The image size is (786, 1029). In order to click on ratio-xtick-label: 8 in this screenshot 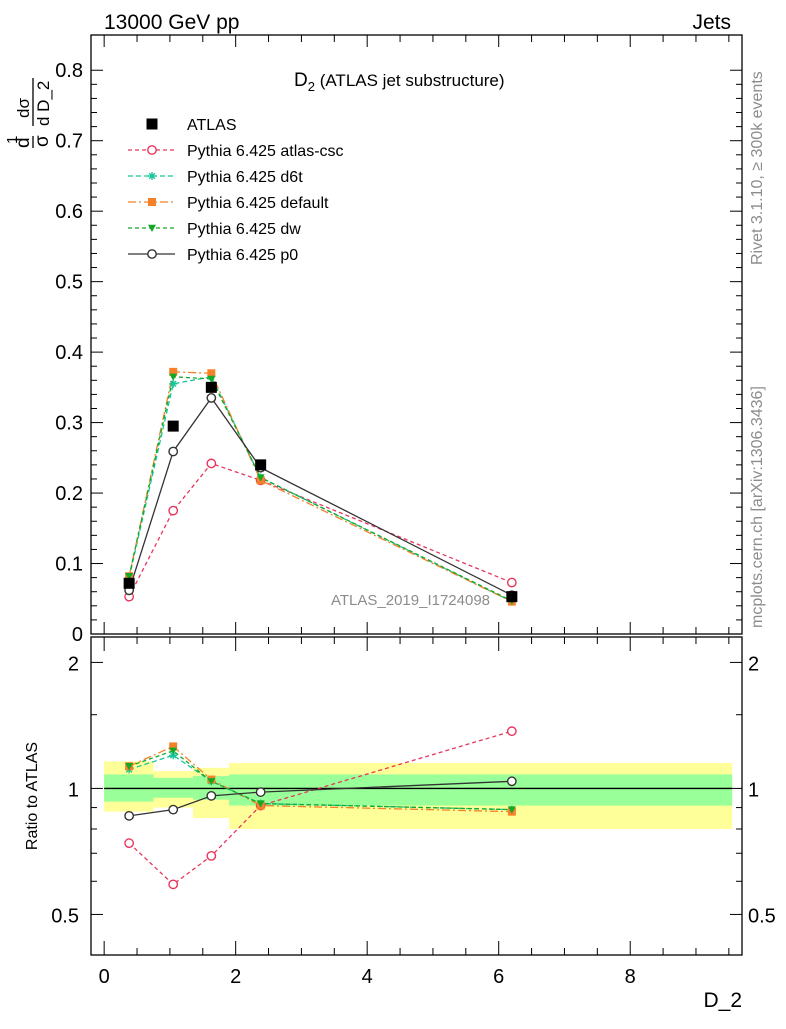, I will do `click(630, 977)`.